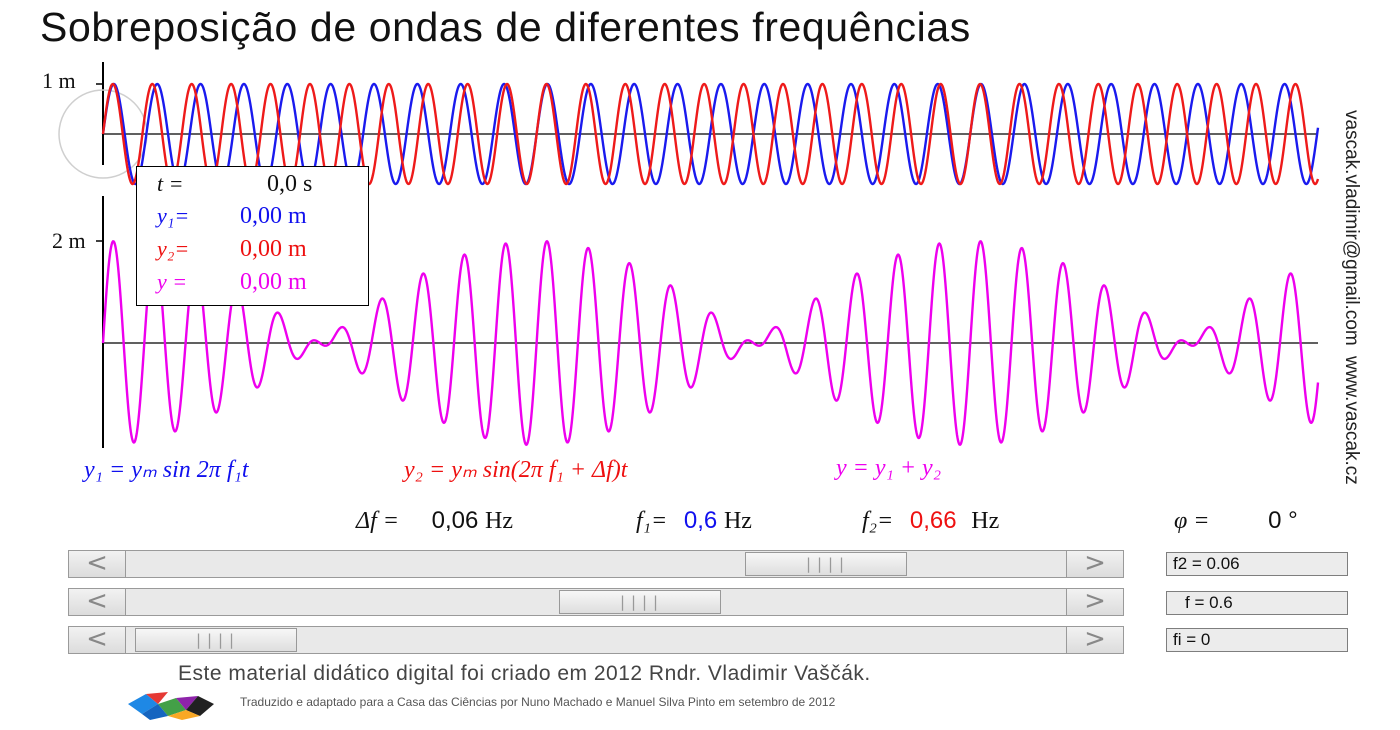 Image resolution: width=1400 pixels, height=730 pixels. What do you see at coordinates (596, 564) in the screenshot?
I see `slider-f2: < |||| >` at bounding box center [596, 564].